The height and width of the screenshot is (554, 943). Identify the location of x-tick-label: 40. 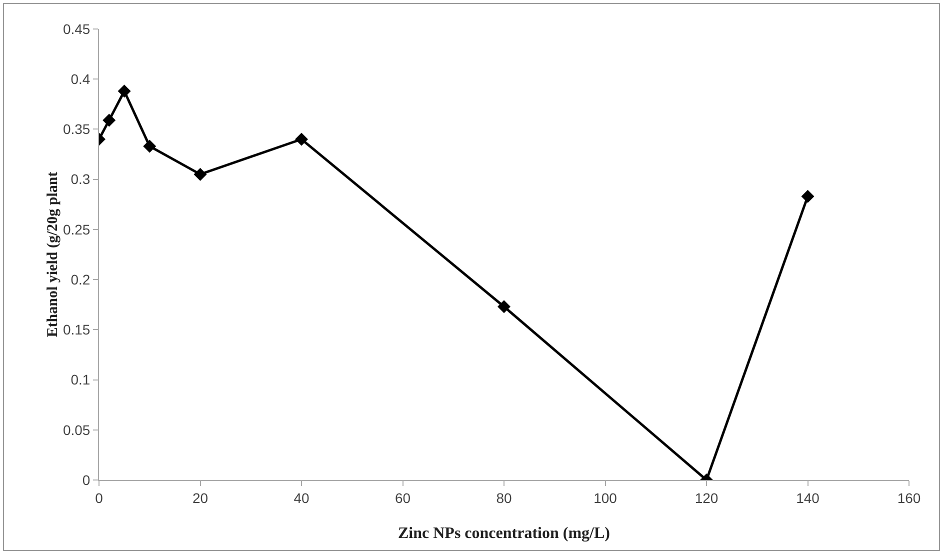
(302, 498).